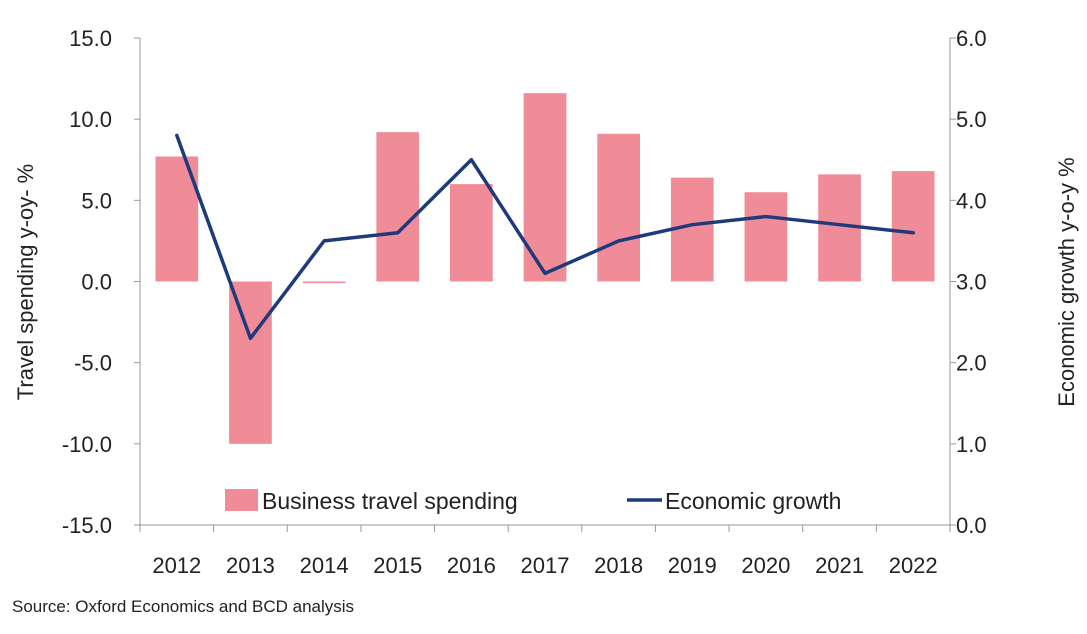 Image resolution: width=1087 pixels, height=634 pixels. Describe the element at coordinates (96, 282) in the screenshot. I see `y-tick-label: 0.0` at that location.